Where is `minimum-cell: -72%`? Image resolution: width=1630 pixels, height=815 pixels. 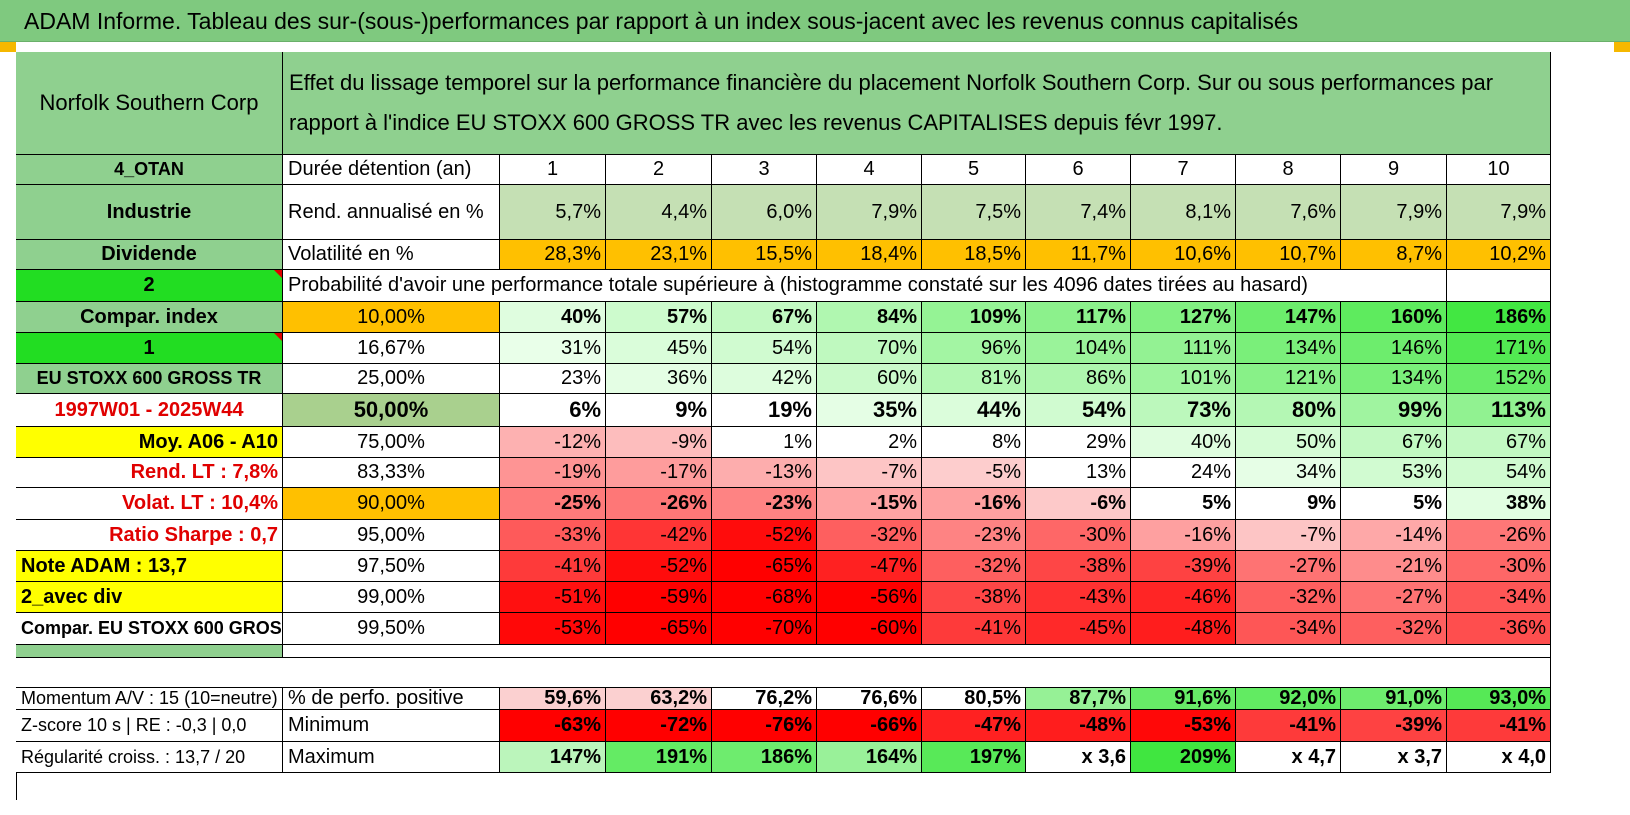 minimum-cell: -72% is located at coordinates (659, 726).